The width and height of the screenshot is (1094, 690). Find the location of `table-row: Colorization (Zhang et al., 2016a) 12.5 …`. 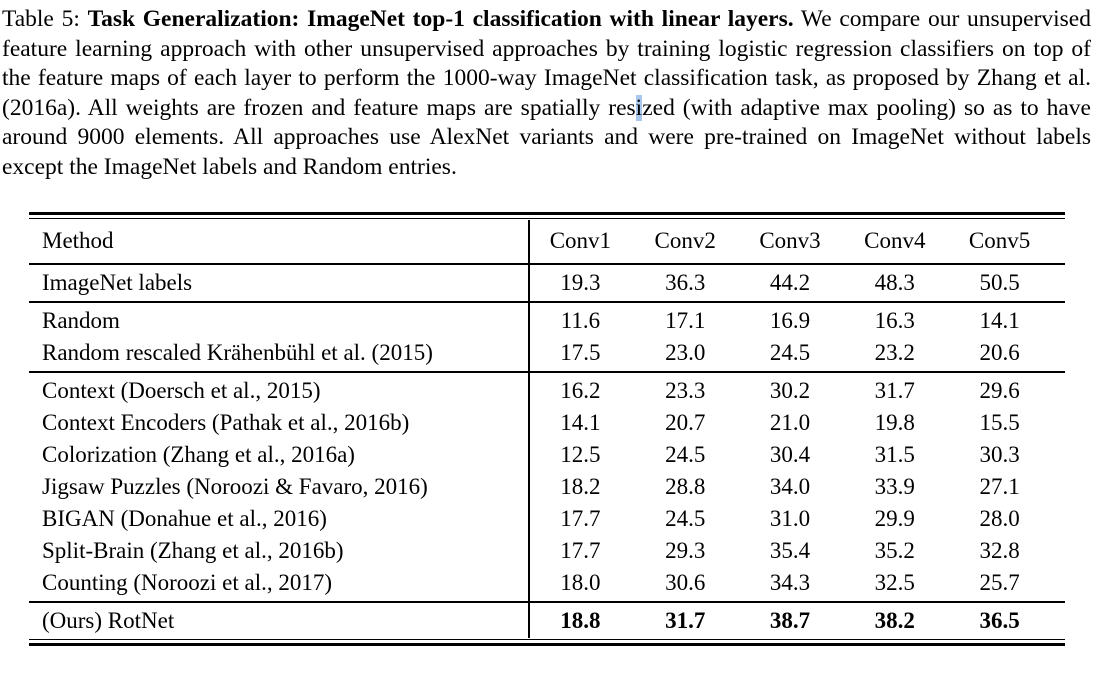

table-row: Colorization (Zhang et al., 2016a) 12.5 … is located at coordinates (547, 455).